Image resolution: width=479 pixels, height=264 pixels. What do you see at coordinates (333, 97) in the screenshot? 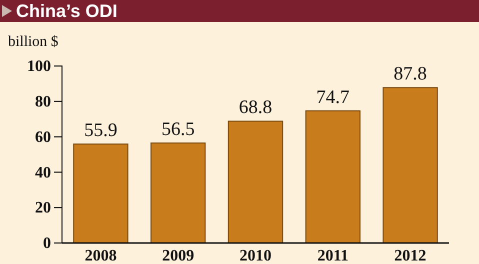
I see `data-label: 74.7` at bounding box center [333, 97].